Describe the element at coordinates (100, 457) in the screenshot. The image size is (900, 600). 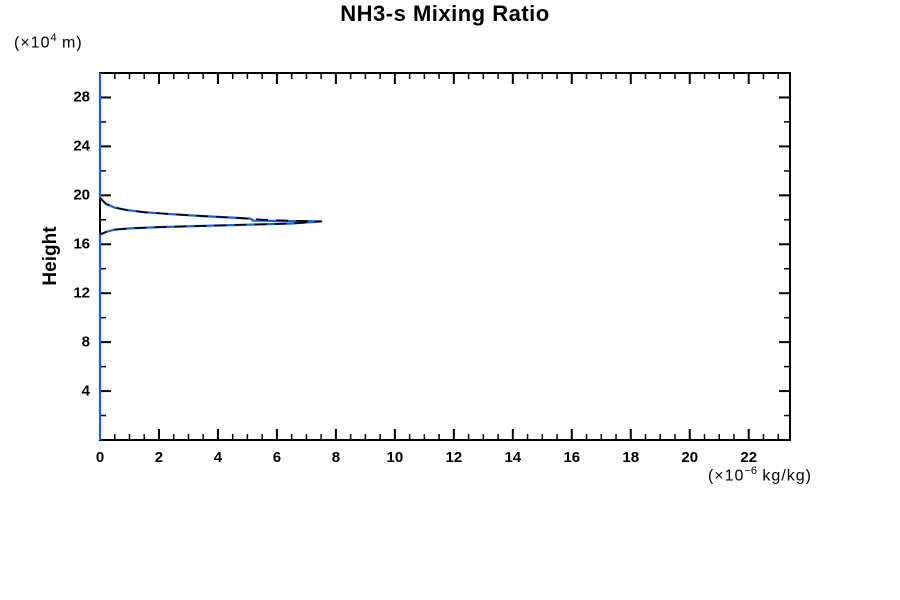
I see `x-tick-label: 0` at that location.